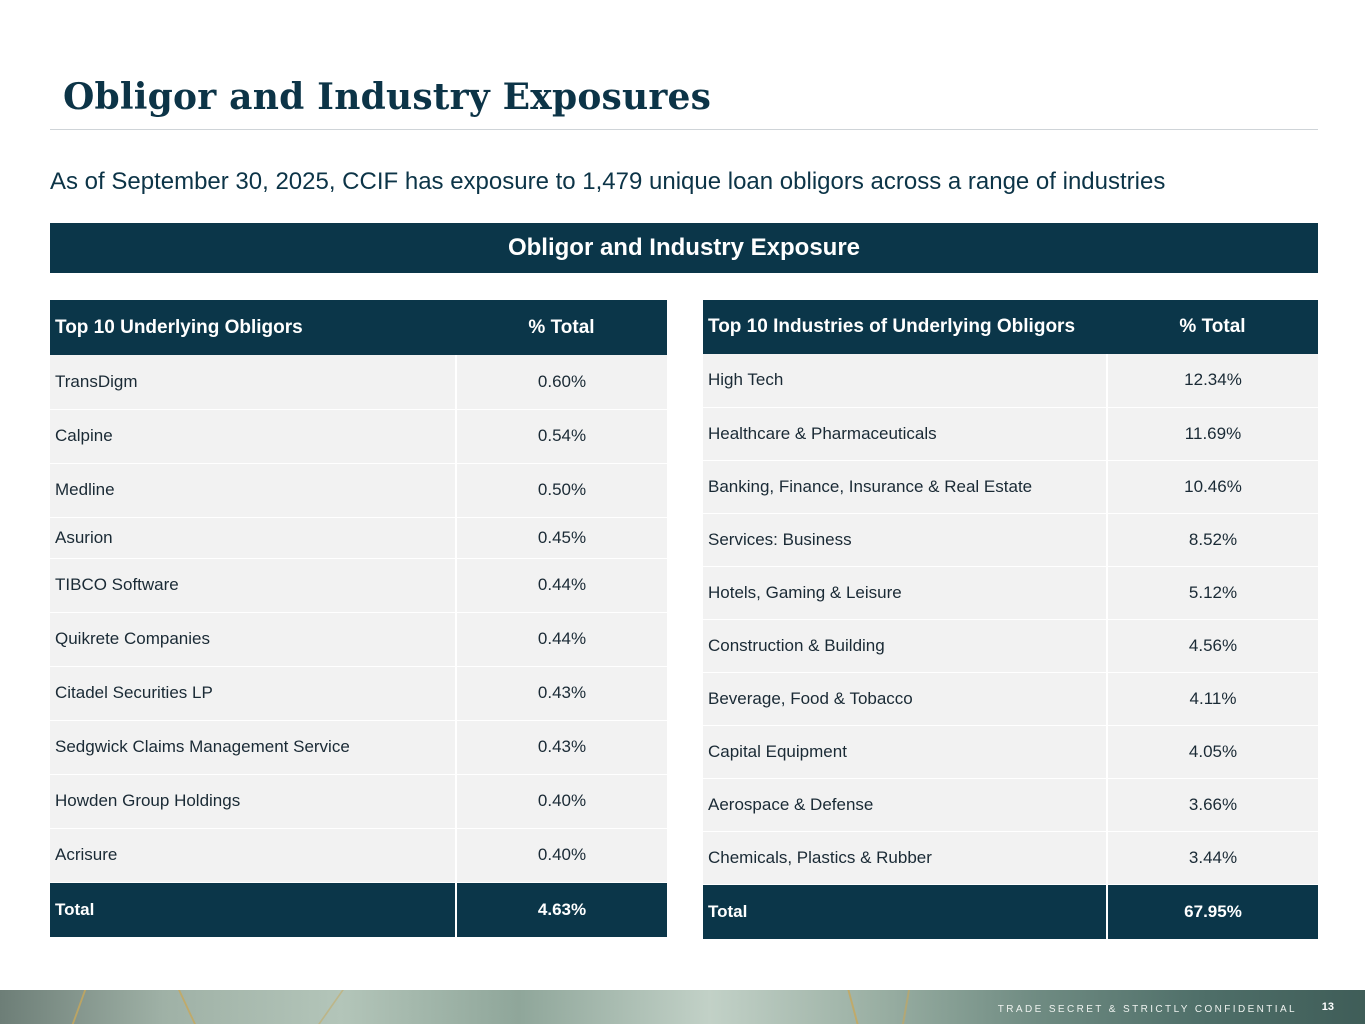  I want to click on table-row: Aerospace & Defense 3.66%, so click(1010, 805).